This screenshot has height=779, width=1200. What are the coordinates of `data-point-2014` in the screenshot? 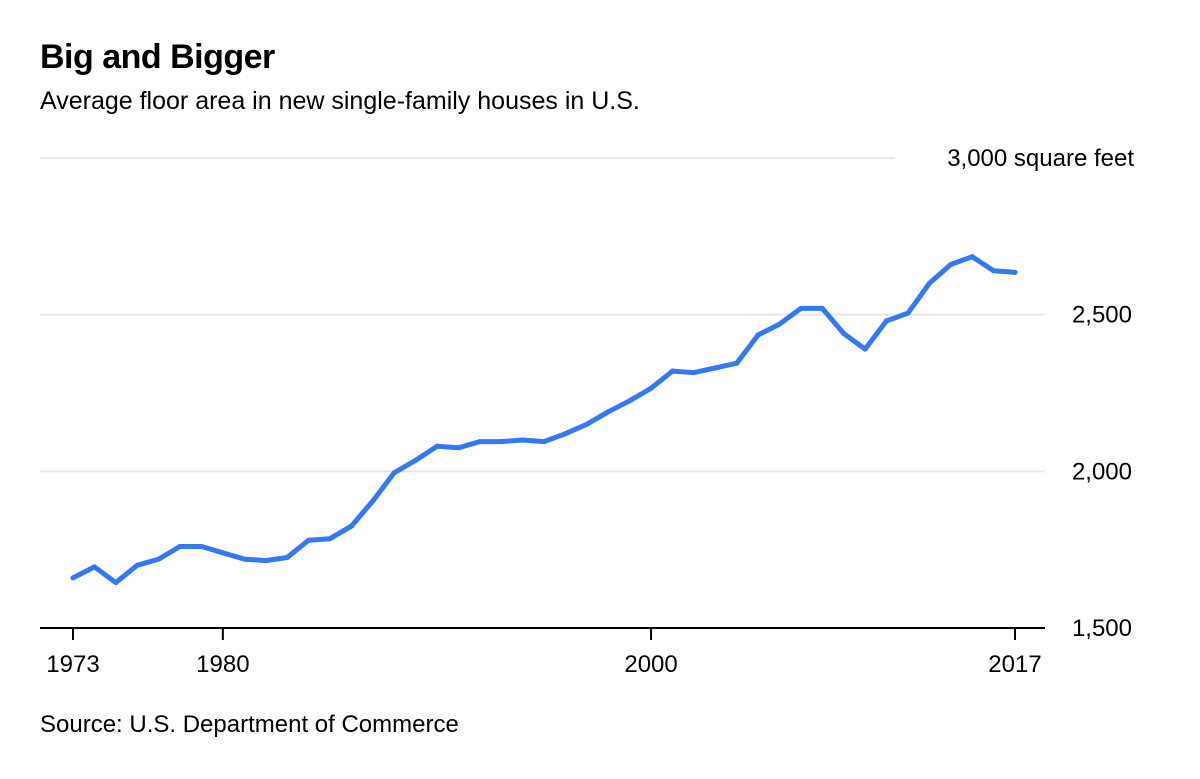 It's located at (951, 264).